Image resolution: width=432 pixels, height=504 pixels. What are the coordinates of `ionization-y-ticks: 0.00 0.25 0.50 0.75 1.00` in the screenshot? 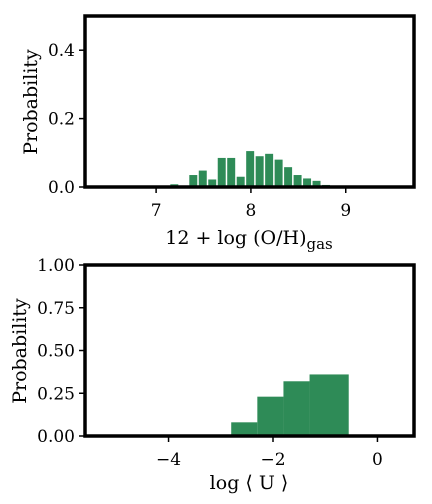 It's located at (61, 351).